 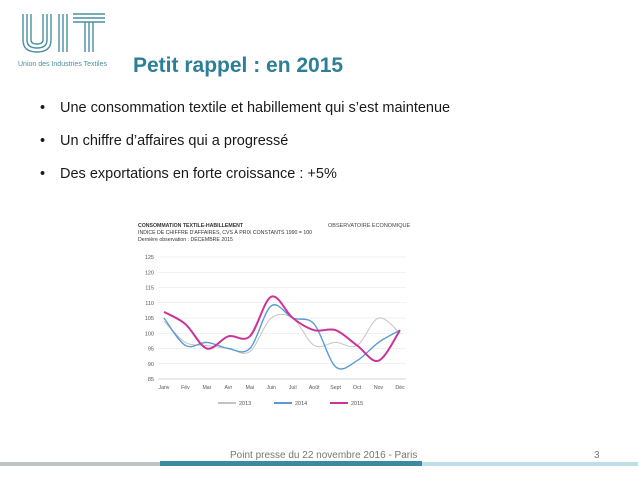 What do you see at coordinates (400, 388) in the screenshot?
I see `x-tick-label: Déc` at bounding box center [400, 388].